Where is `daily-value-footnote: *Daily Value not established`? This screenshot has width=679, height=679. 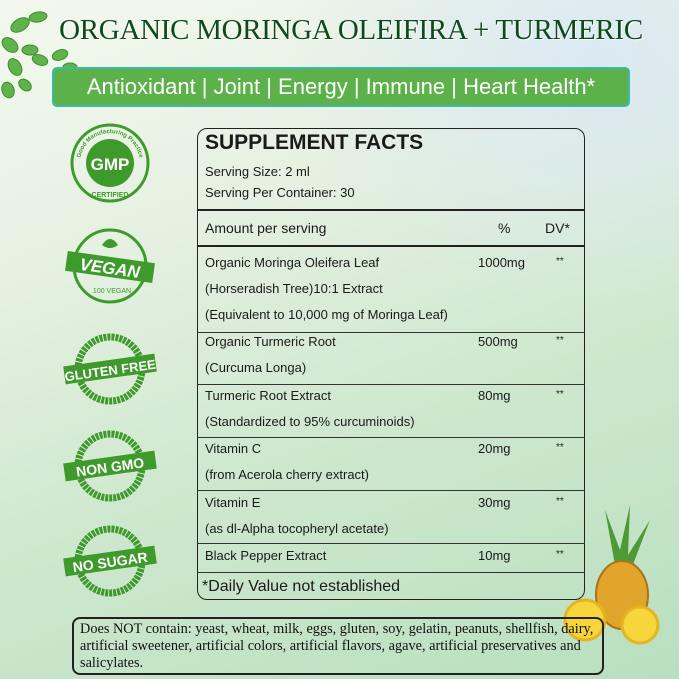
daily-value-footnote: *Daily Value not established is located at coordinates (301, 586).